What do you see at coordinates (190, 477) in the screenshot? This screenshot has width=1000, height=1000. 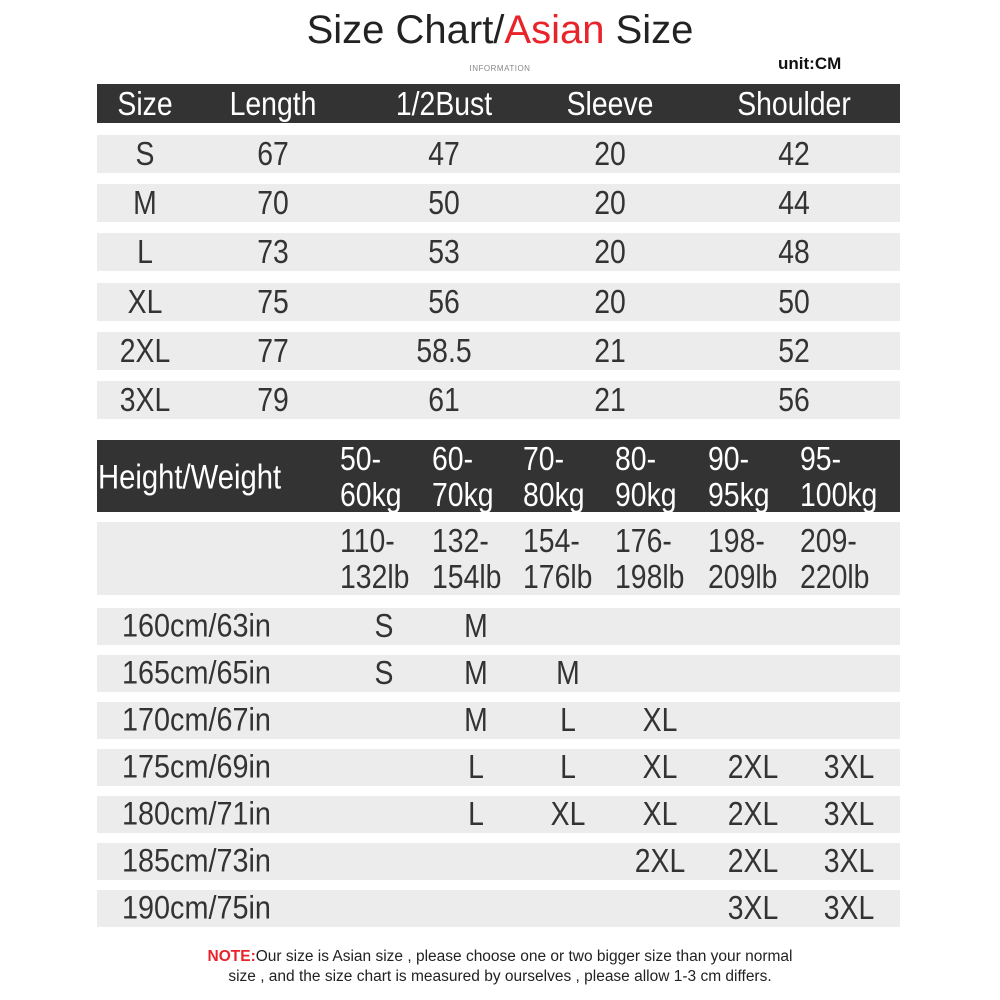 I see `fit-corner-header: Height/Weight` at bounding box center [190, 477].